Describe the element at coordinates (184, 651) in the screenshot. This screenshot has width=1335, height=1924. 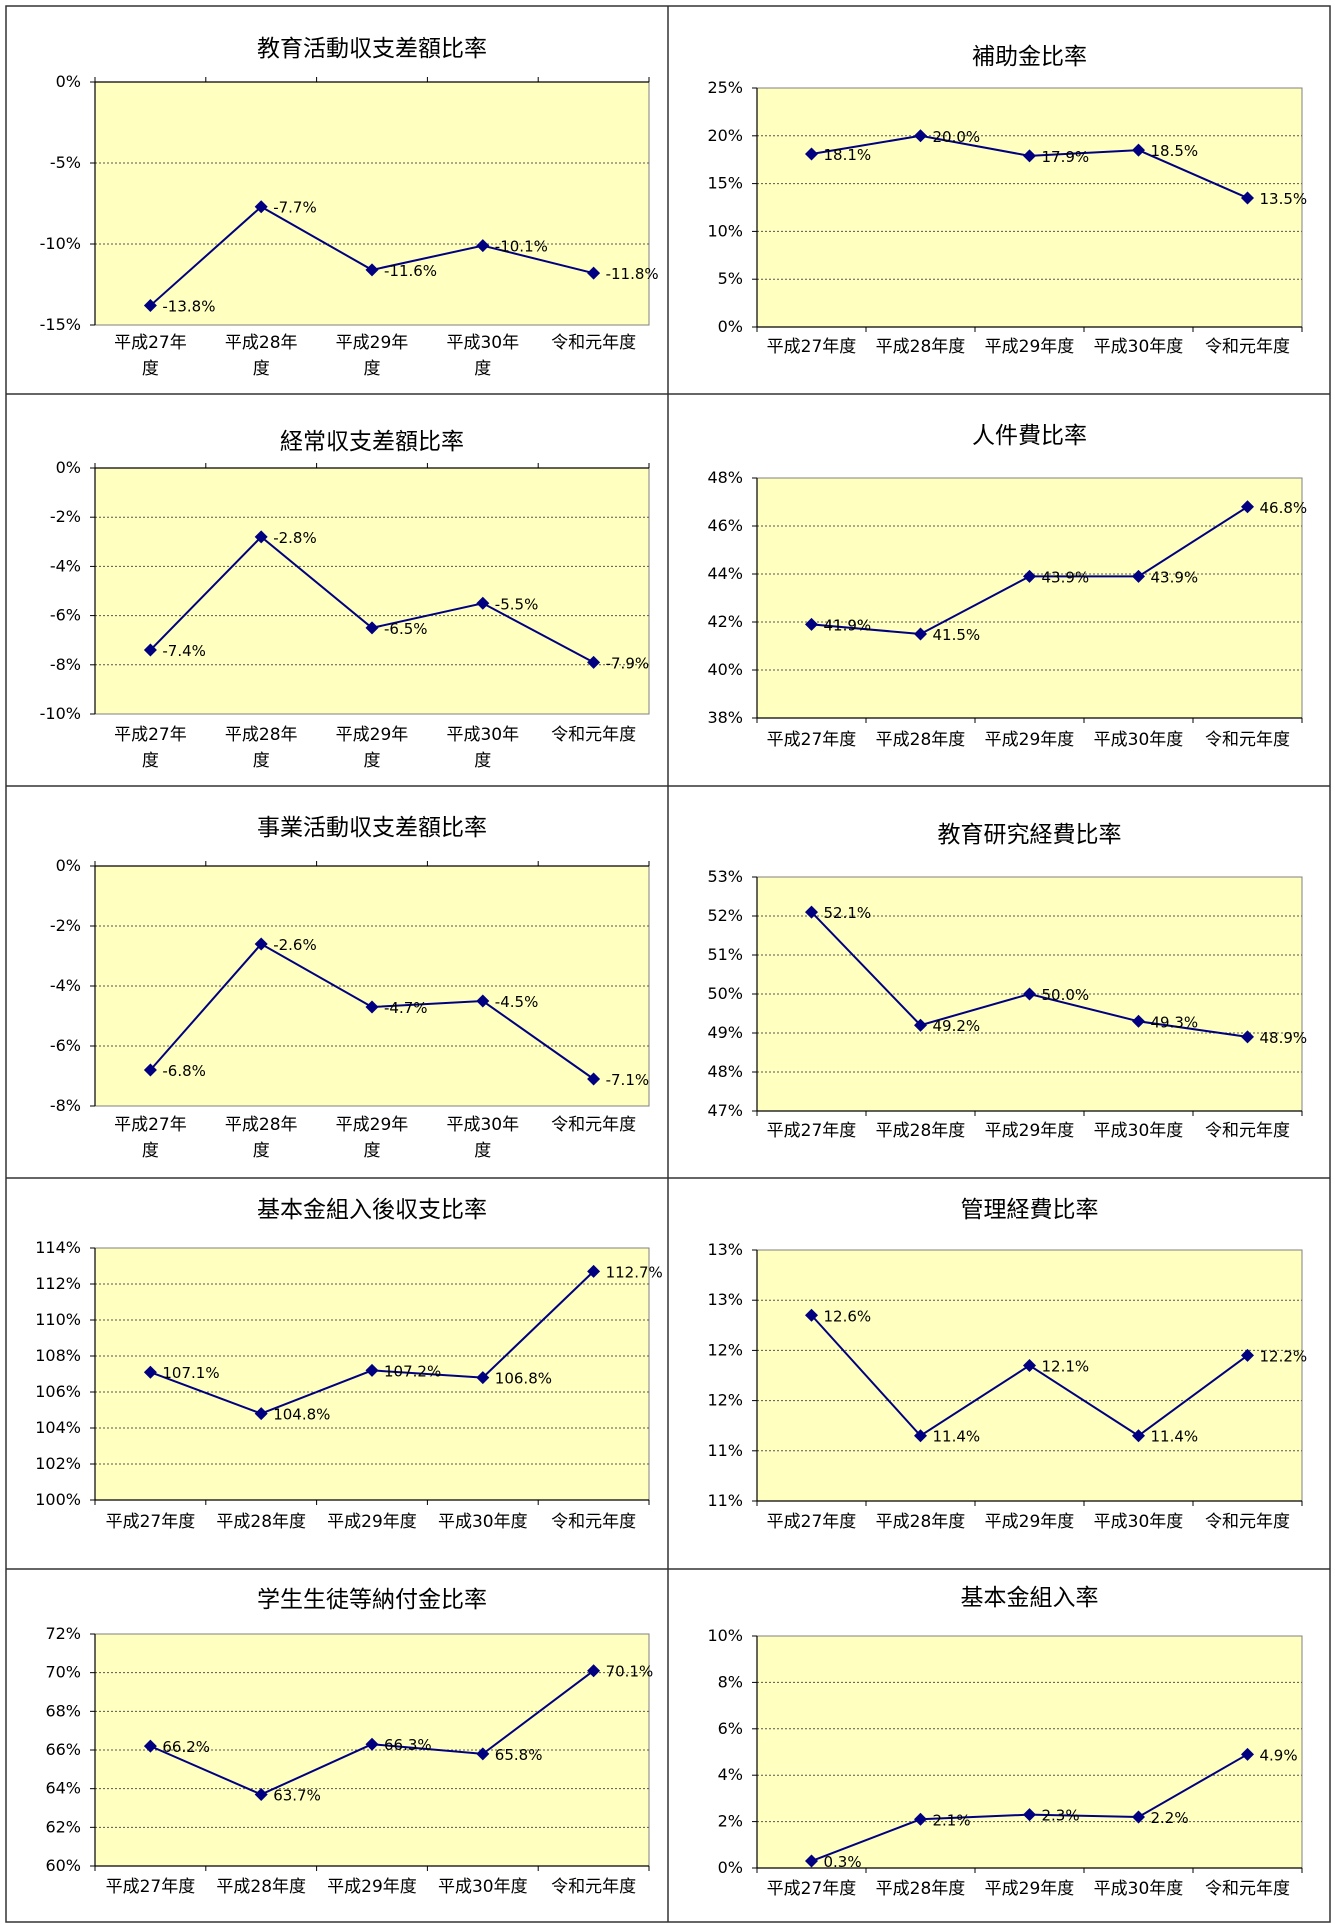
I see `data-label: -7.4%` at that location.